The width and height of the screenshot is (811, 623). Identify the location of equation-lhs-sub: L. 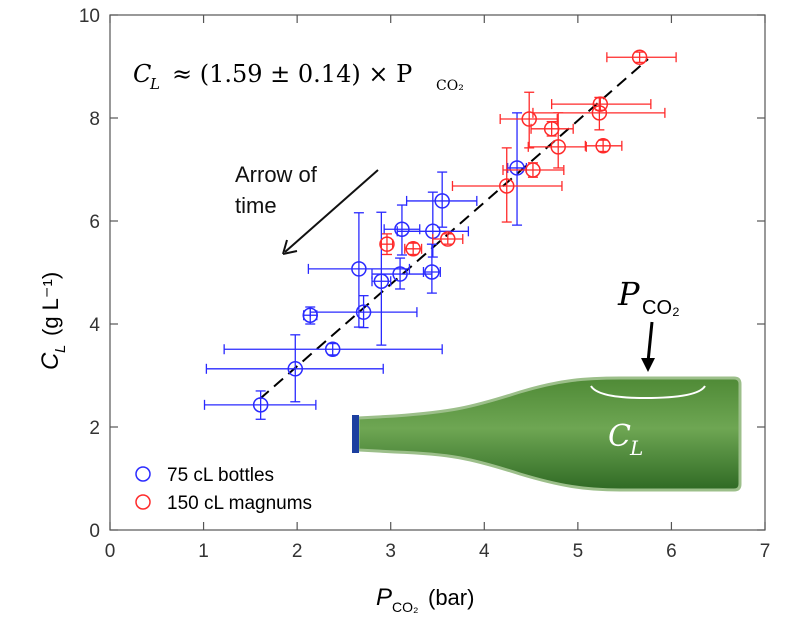
(154, 84).